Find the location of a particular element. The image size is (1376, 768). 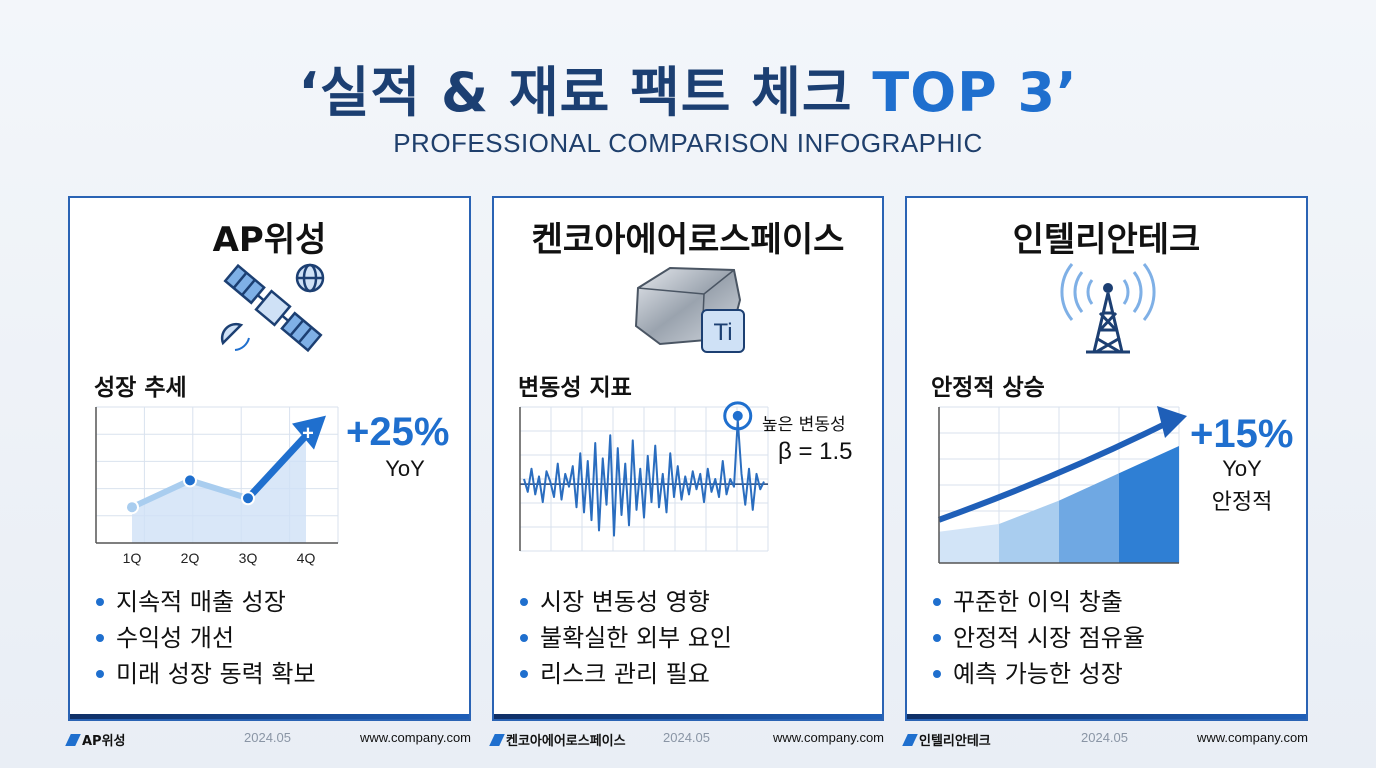

volatility-series is located at coordinates (644, 477).